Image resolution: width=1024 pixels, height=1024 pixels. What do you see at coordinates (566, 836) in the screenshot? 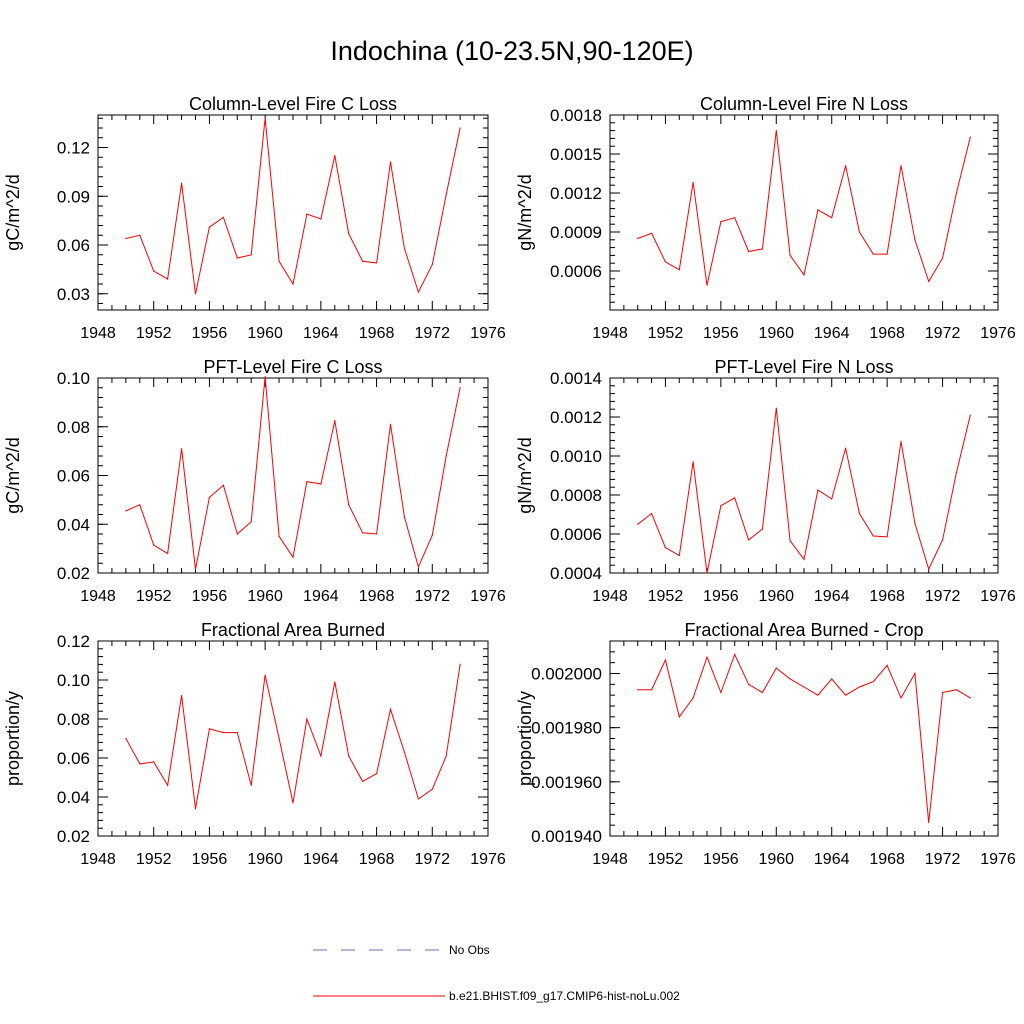
I see `y-tick-label: 0.001940` at bounding box center [566, 836].